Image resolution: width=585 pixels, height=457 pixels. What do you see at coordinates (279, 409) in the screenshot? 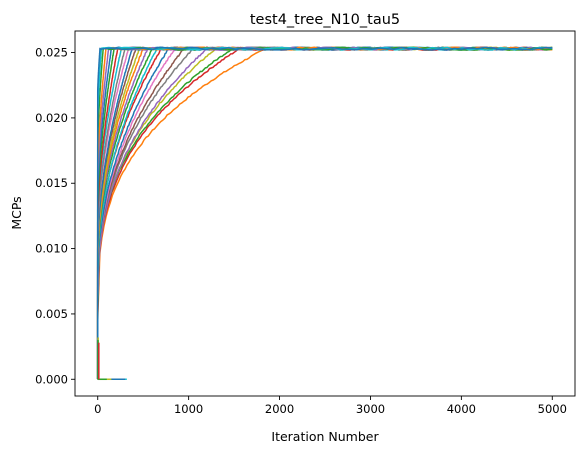
I see `x-tick-label: 2000` at bounding box center [279, 409].